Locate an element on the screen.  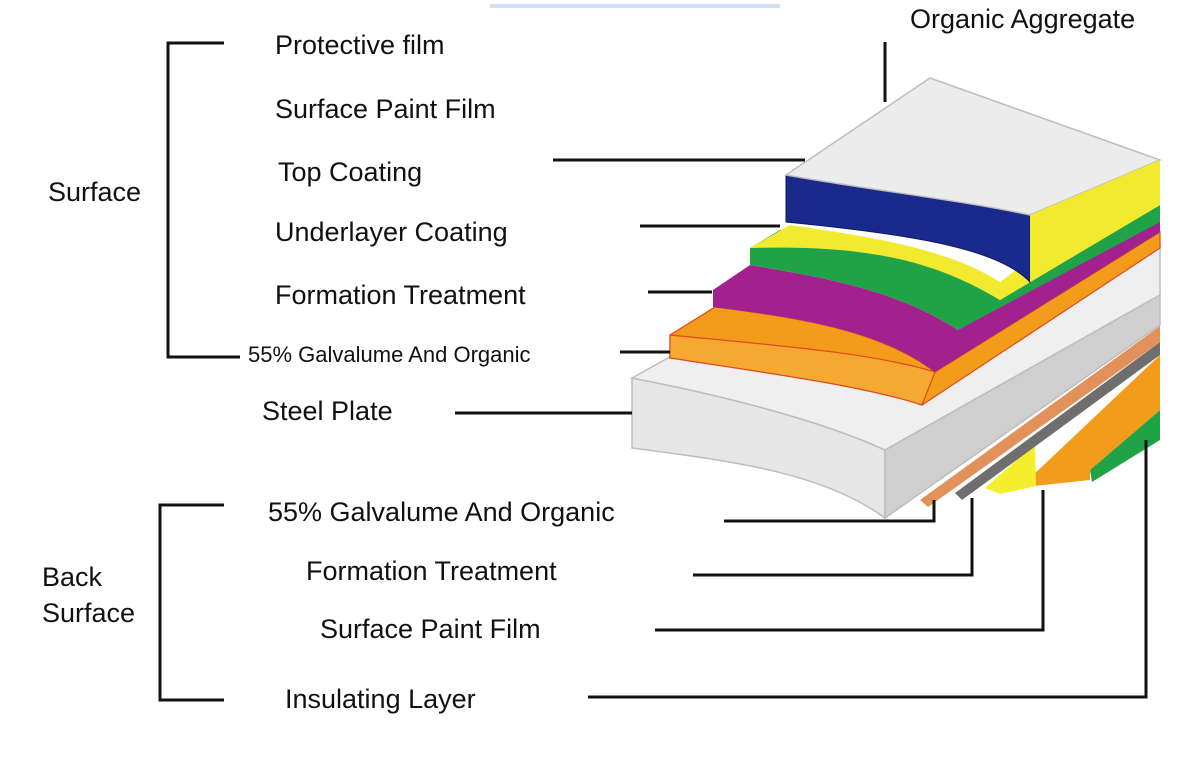
back-orange-layer is located at coordinates (1095, 420).